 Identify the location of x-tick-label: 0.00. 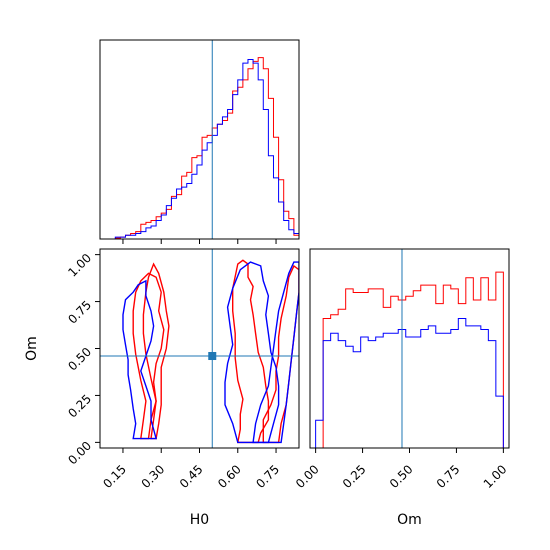
(307, 476).